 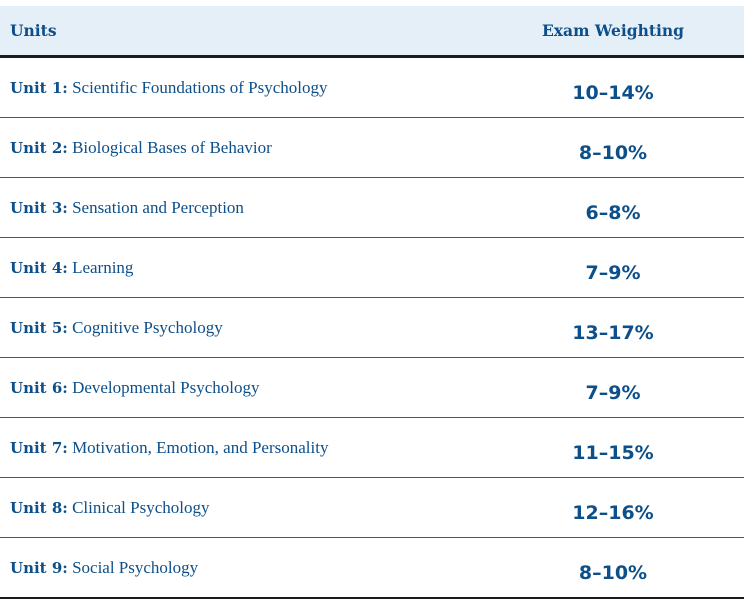 What do you see at coordinates (241, 327) in the screenshot?
I see `unit-cell: Unit 5: Cognitive Psychology` at bounding box center [241, 327].